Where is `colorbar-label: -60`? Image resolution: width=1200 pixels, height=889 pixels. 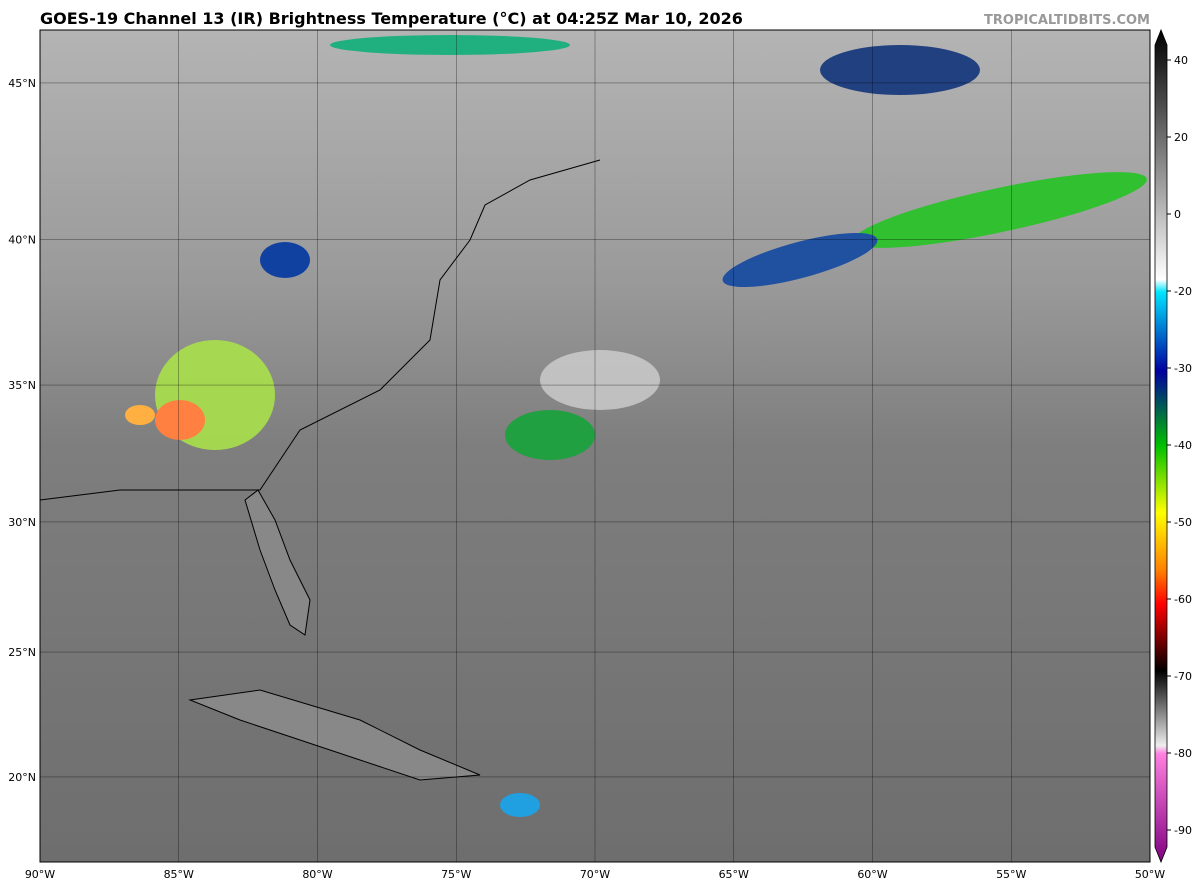 colorbar-label: -60 is located at coordinates (1183, 599).